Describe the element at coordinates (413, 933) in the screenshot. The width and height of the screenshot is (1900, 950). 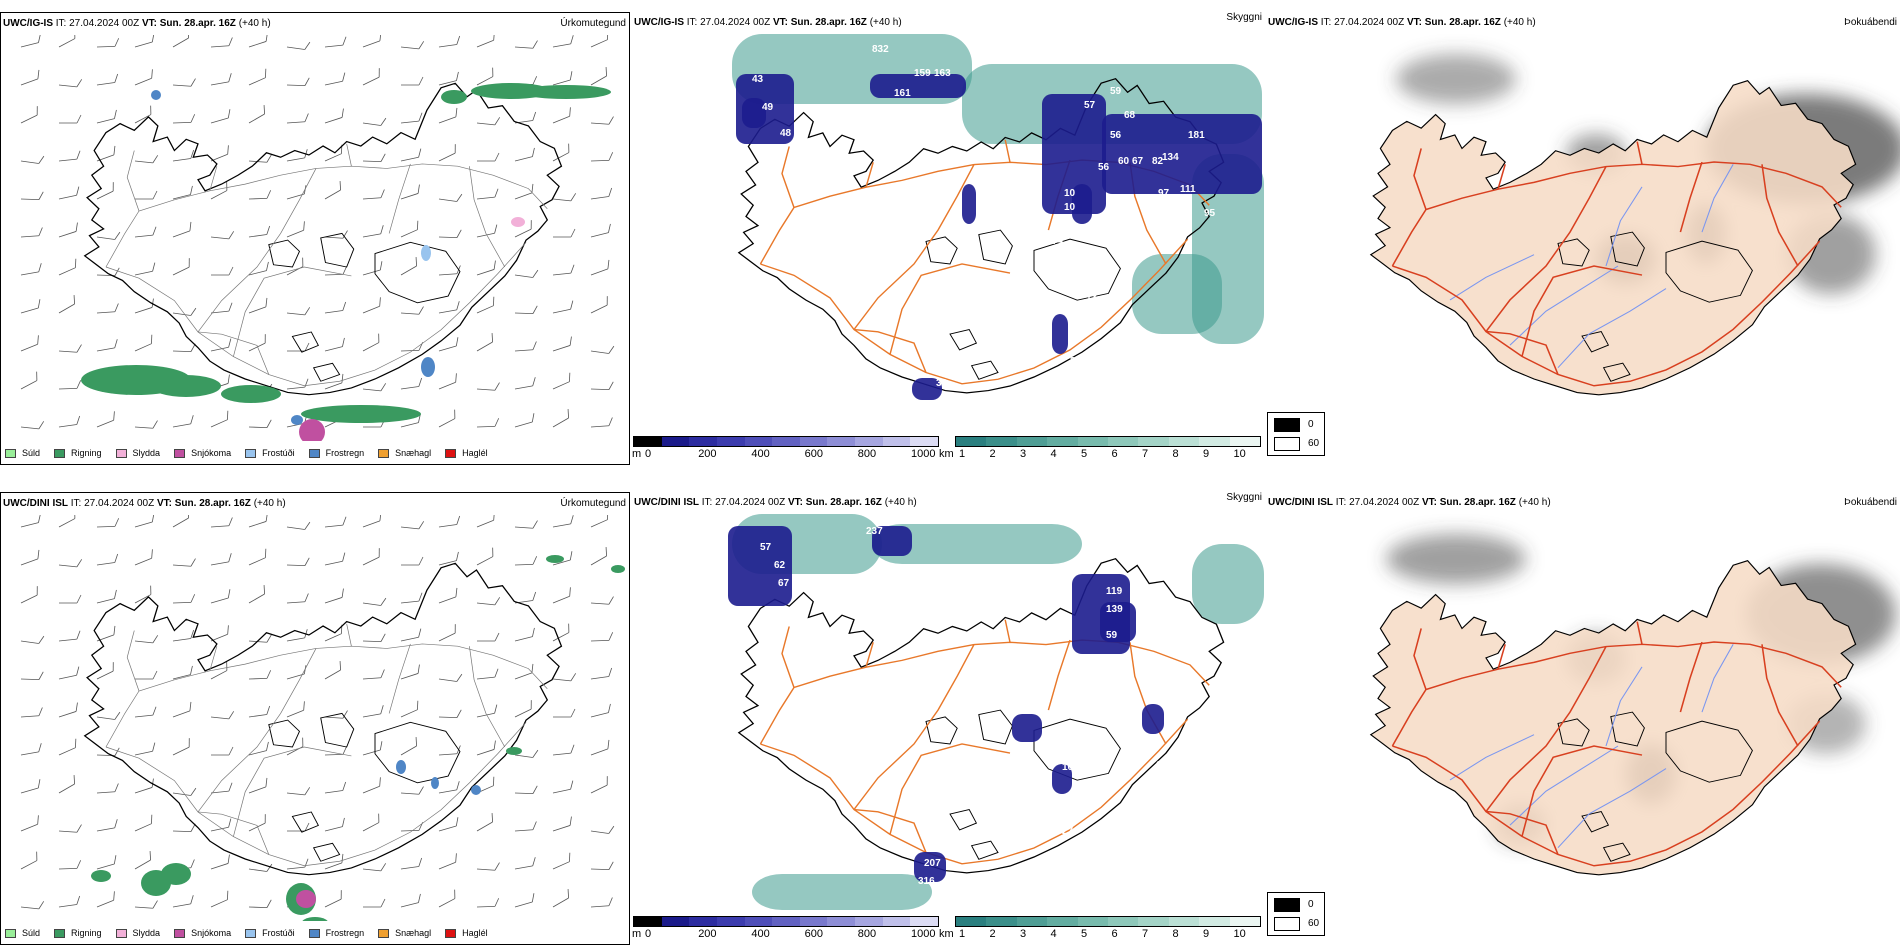
I see `legend-label: Snæhagl` at that location.